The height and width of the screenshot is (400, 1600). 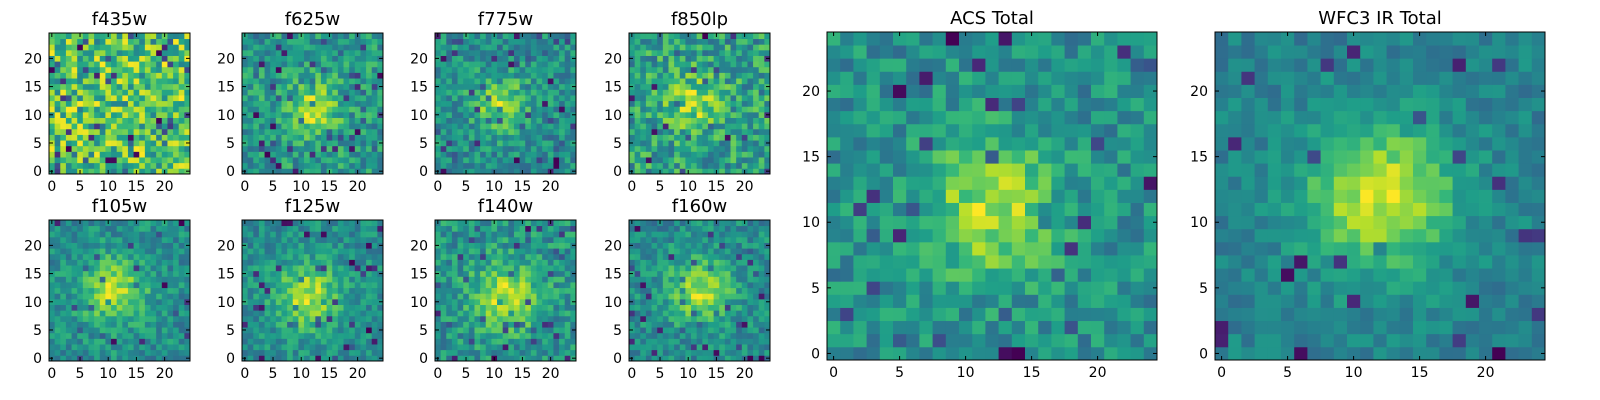 I want to click on x-tick-label: 10, so click(x=301, y=374).